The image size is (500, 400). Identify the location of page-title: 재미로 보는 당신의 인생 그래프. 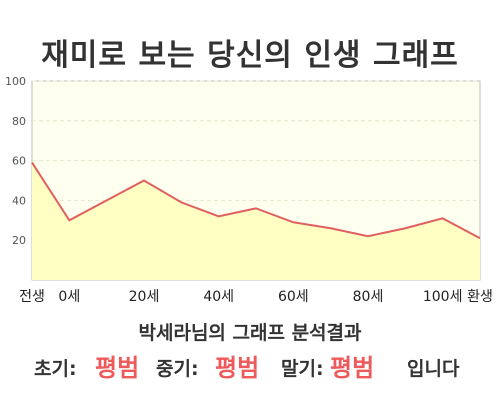
(250, 55).